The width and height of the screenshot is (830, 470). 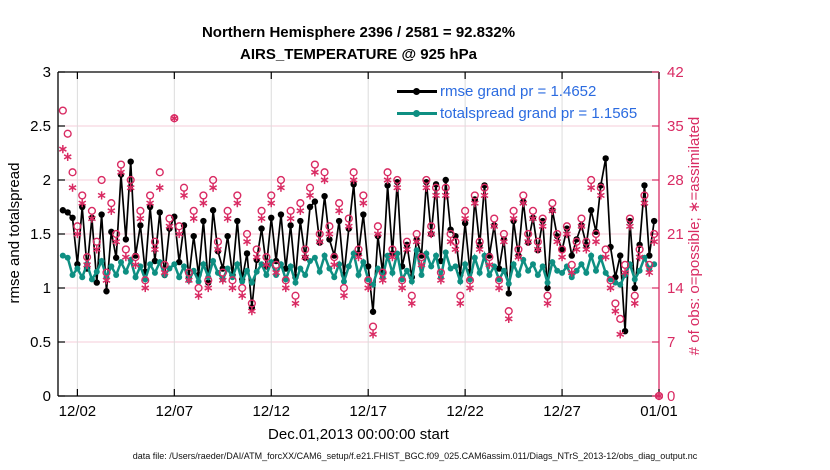 What do you see at coordinates (14, 233) in the screenshot?
I see `left-y-axis-label: rmse and totalspread` at bounding box center [14, 233].